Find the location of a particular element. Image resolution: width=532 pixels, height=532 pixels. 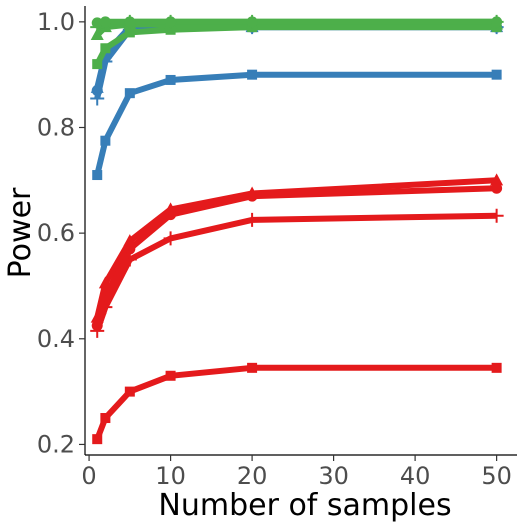

x-tick-label: 10 is located at coordinates (170, 476).